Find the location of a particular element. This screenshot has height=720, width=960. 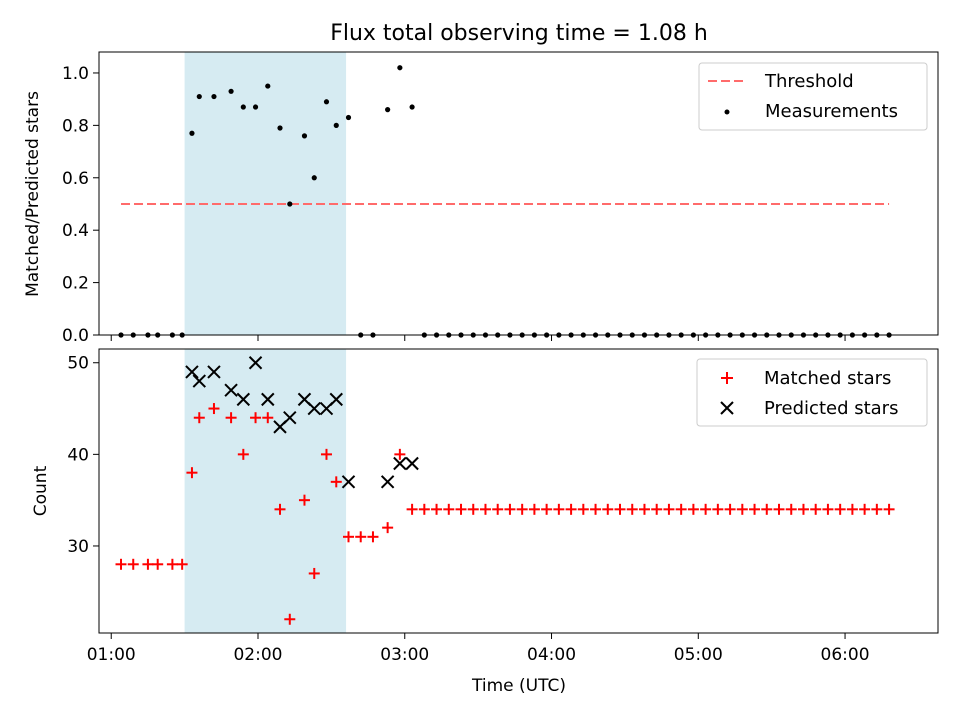

bottom-y-tick-label: 40 is located at coordinates (78, 455).